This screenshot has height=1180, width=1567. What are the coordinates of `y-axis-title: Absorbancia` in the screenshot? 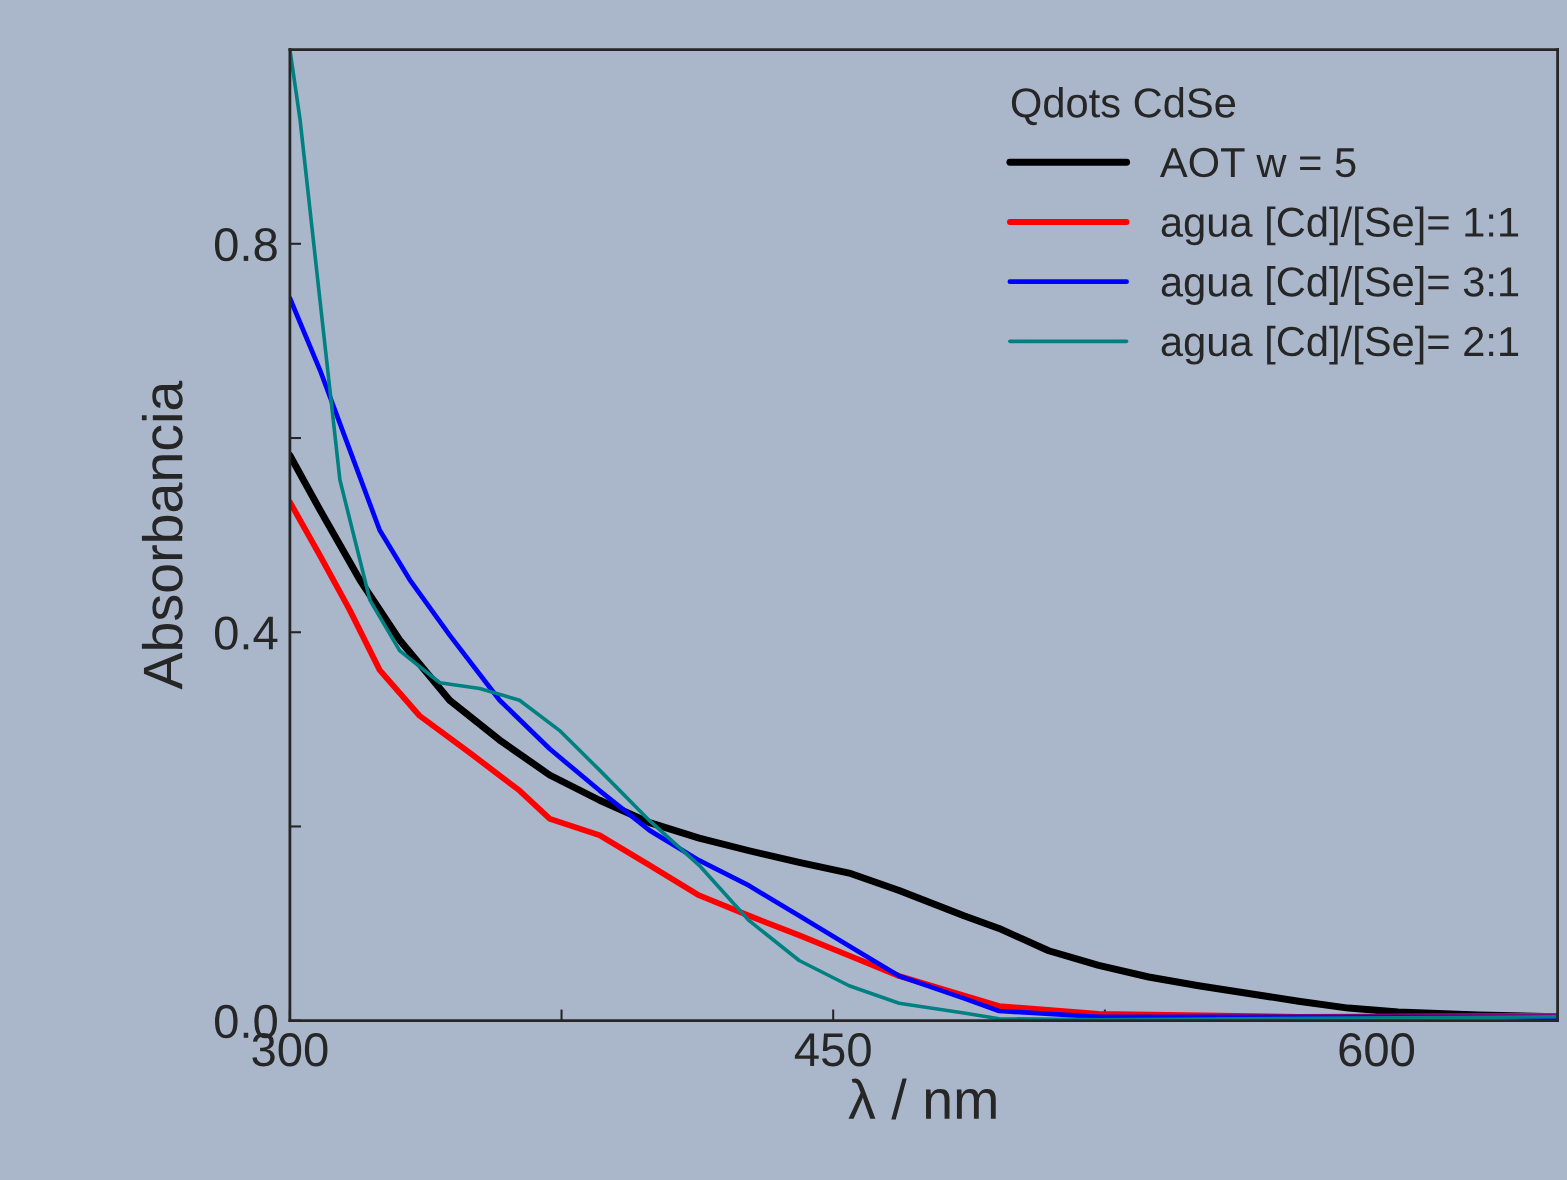 It's located at (162, 535).